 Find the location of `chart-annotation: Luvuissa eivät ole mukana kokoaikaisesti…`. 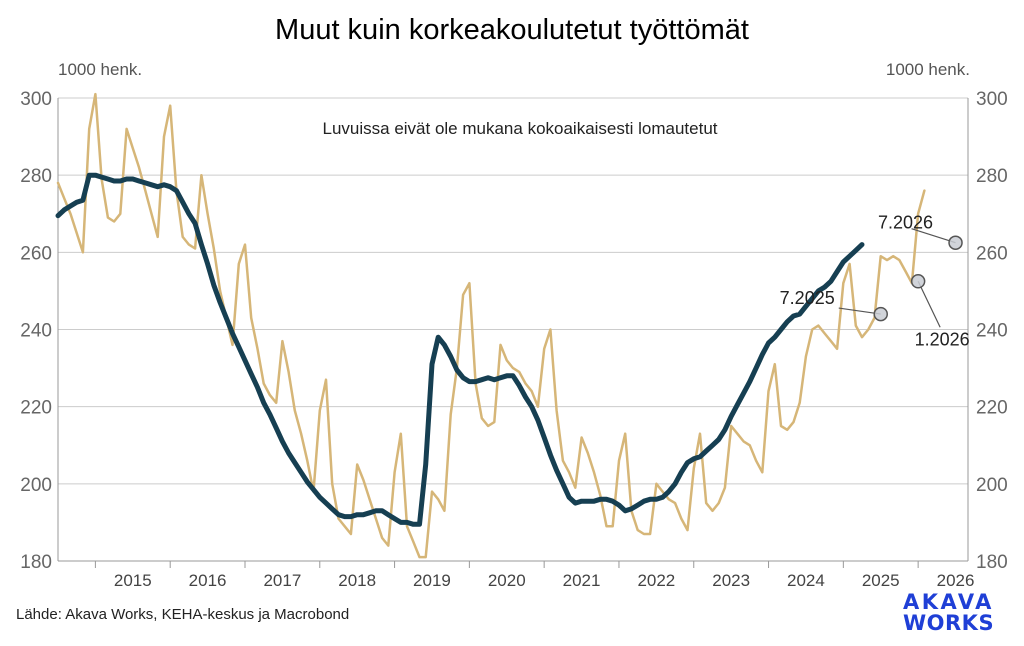

chart-annotation: Luvuissa eivät ole mukana kokoaikaisesti… is located at coordinates (520, 128).